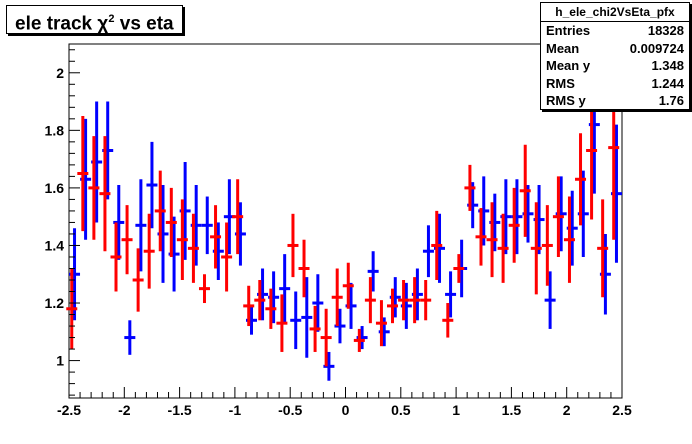  Describe the element at coordinates (615, 12) in the screenshot. I see `stats-name: h_ele_chi2VsEta_pfx` at that location.